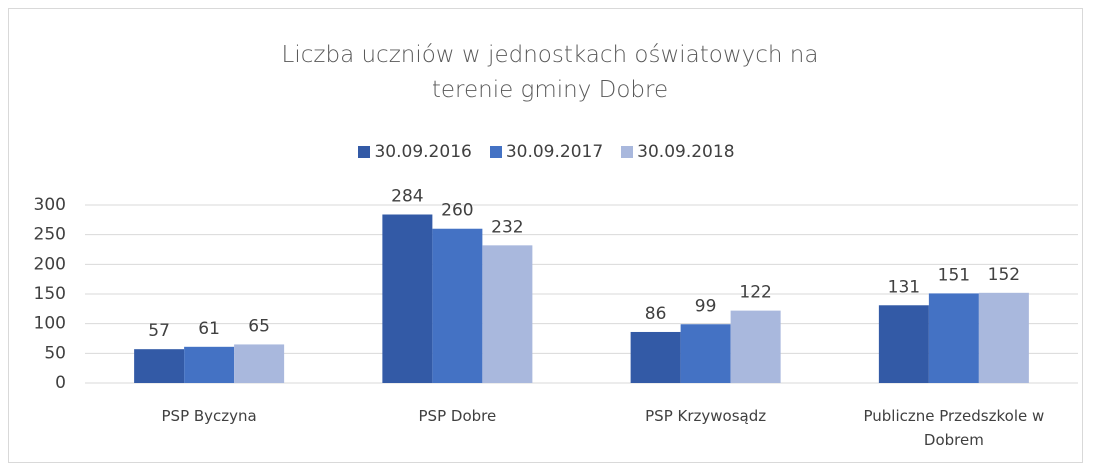 The height and width of the screenshot is (465, 1093). I want to click on legend-label: 30.09.2016, so click(423, 152).